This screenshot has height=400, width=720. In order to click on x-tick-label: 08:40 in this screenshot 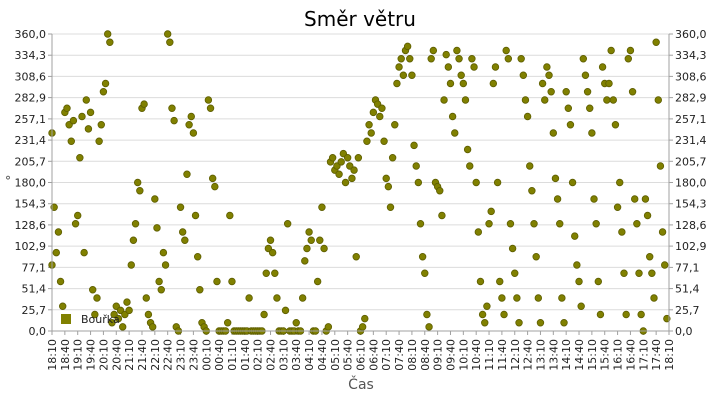, I will do `click(425, 355)`.